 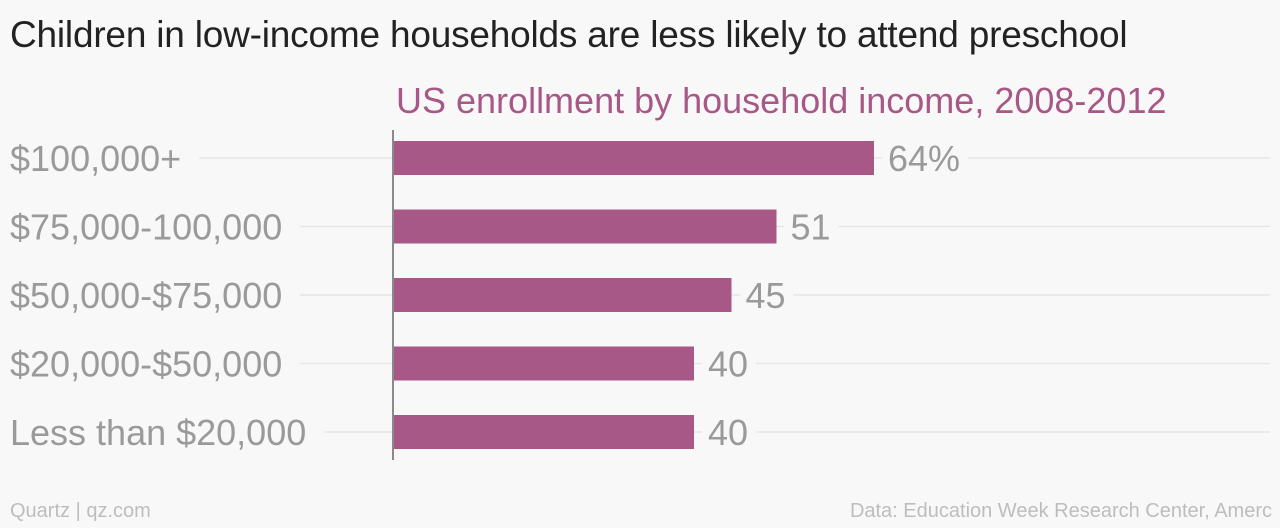 What do you see at coordinates (80, 511) in the screenshot?
I see `footer-credit: Quartz | qz.com` at bounding box center [80, 511].